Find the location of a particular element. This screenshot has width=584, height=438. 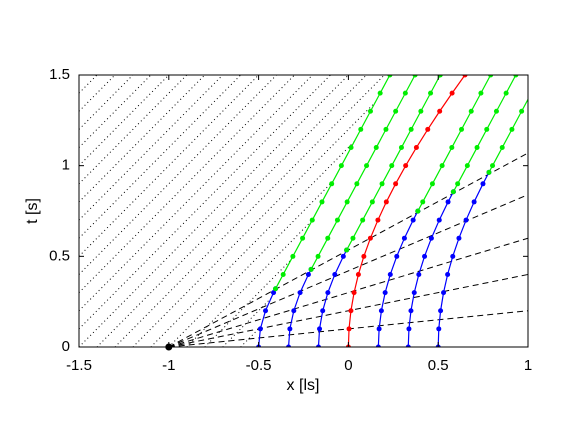

y-tick-label: 1 is located at coordinates (66, 165).